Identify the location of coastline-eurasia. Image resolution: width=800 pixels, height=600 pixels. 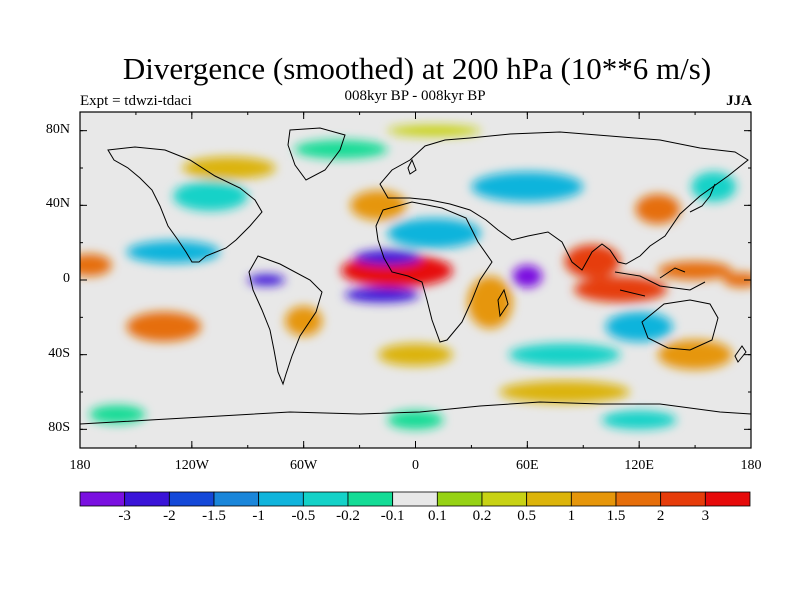
(564, 201).